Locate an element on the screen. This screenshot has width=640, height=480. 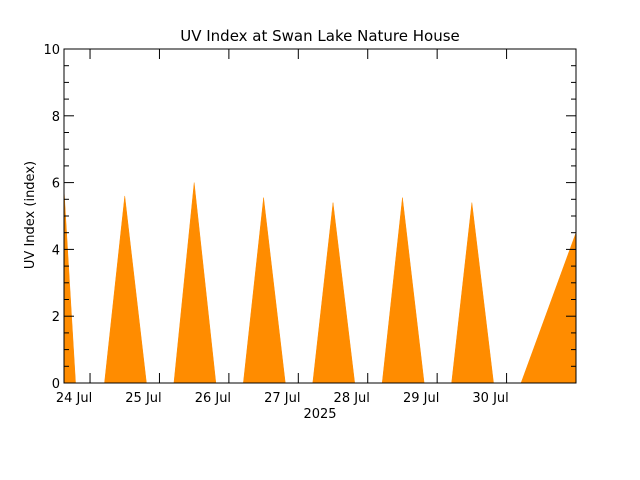
y-tick-label: 8 is located at coordinates (56, 117).